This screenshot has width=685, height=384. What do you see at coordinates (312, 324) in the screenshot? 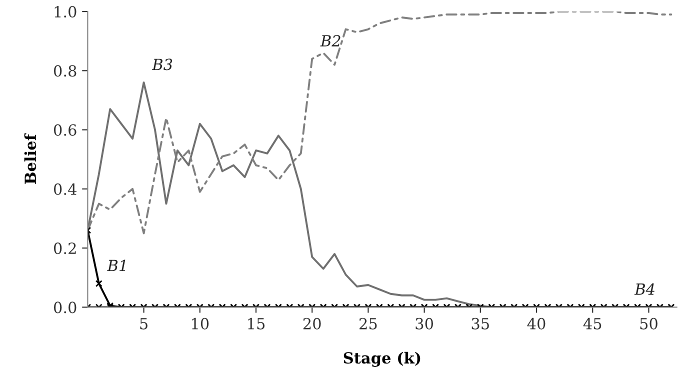
I see `x-tick-label: 20` at bounding box center [312, 324].